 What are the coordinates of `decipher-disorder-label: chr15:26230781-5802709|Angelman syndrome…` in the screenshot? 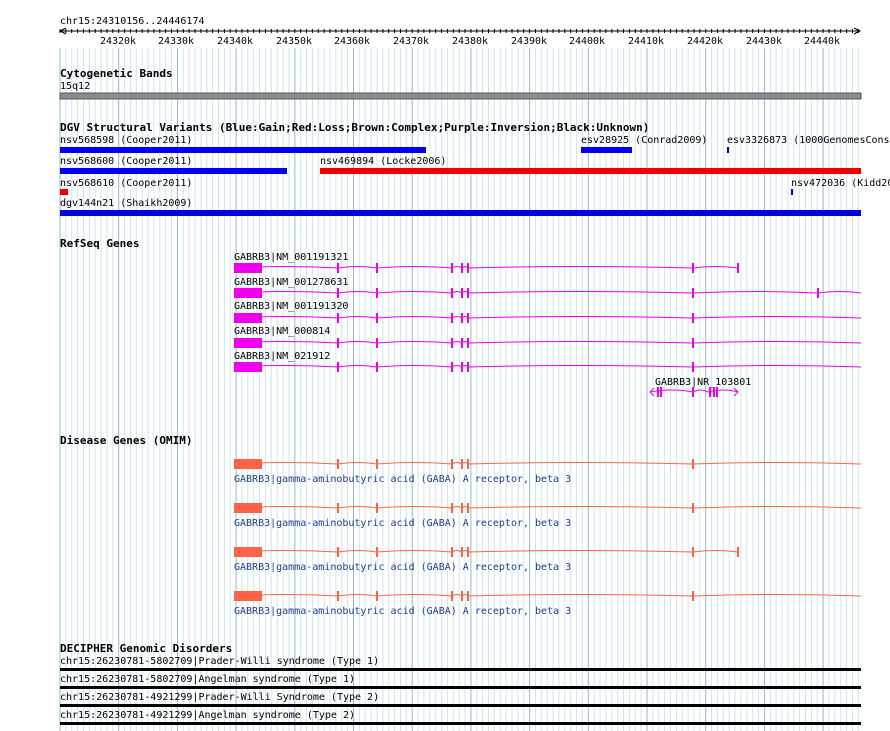 It's located at (207, 679).